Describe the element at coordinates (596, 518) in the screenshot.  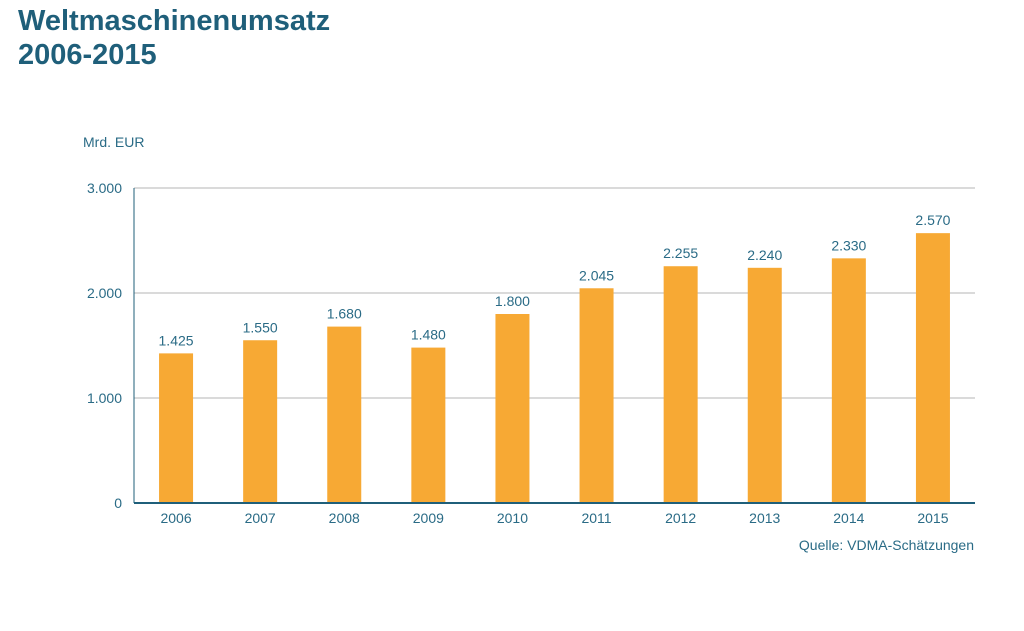
I see `x-tick-label: 2011` at that location.